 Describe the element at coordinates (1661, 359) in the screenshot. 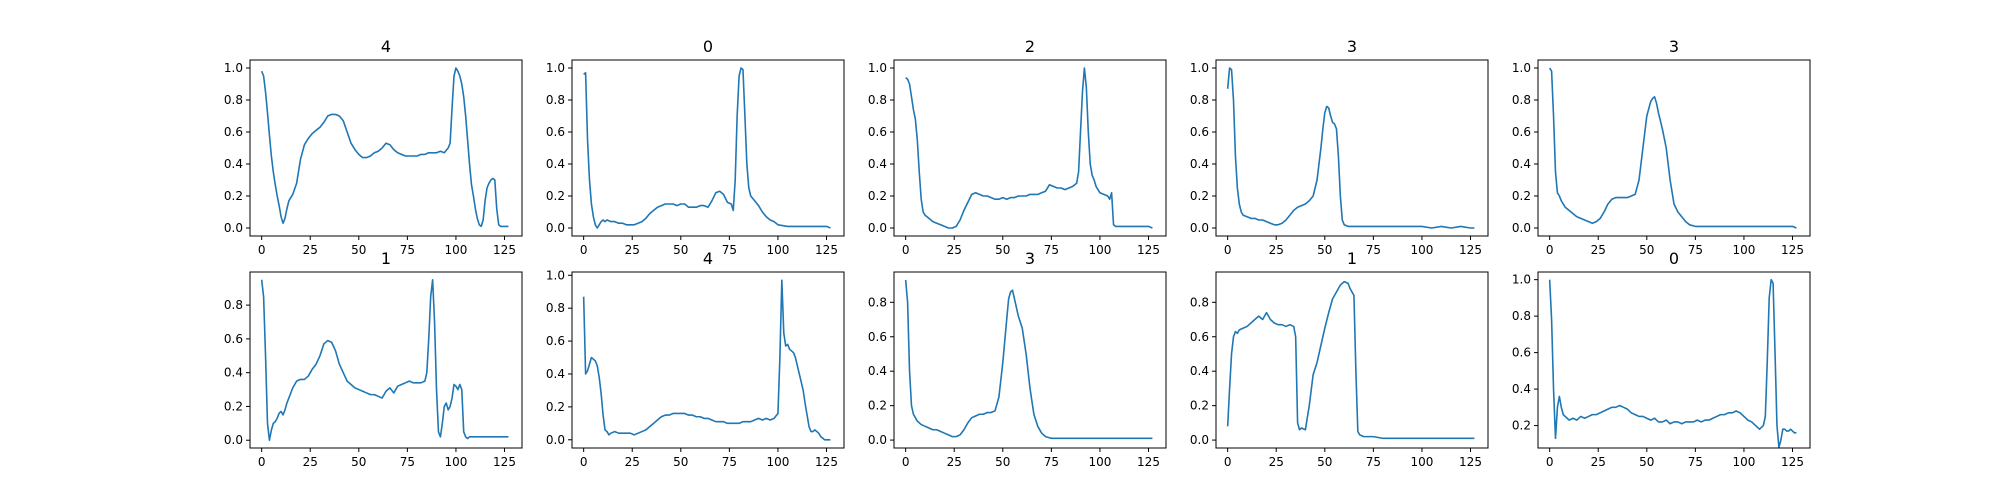

I see `subplot-10: 0 0 25 50 75 100 125 0.2 0.4 0.6 0.8 1.0` at that location.